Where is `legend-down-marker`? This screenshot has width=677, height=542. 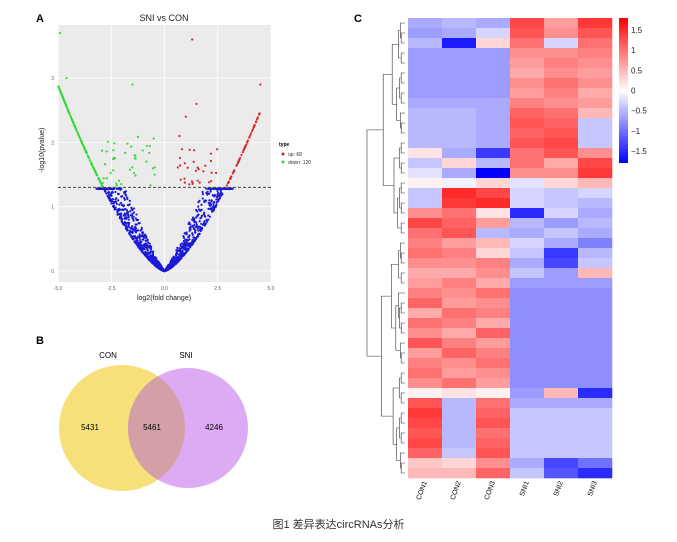
legend-down-marker is located at coordinates (283, 162).